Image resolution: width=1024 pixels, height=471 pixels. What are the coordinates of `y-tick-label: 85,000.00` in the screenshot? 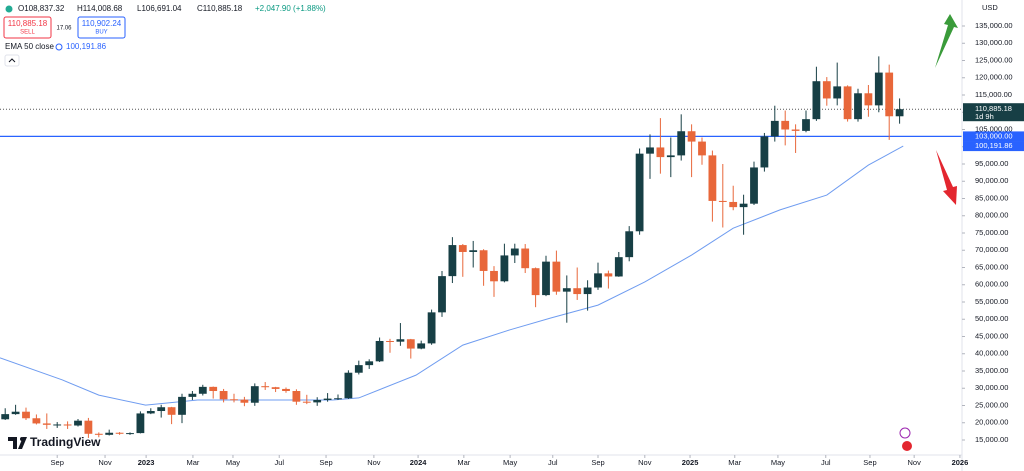 It's located at (991, 197).